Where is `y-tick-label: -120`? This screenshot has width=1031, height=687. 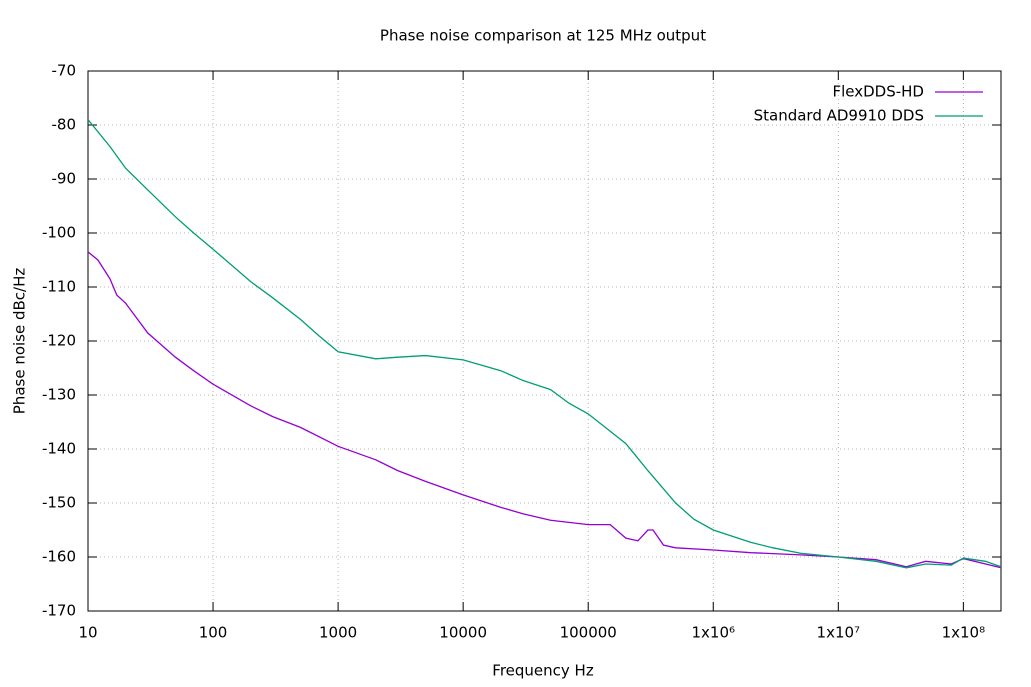
y-tick-label: -120 is located at coordinates (59, 341).